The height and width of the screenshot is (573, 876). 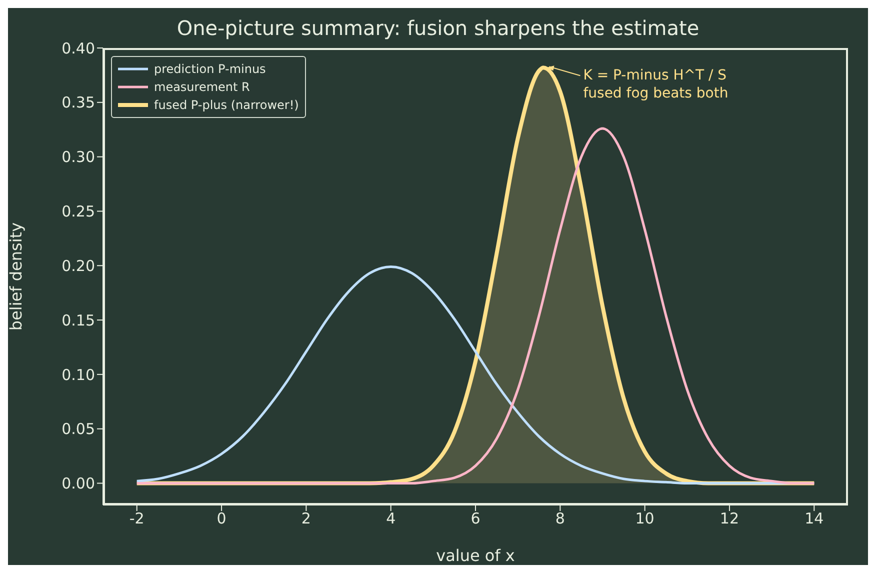 I want to click on y-tick-label: 0.40, so click(x=78, y=48).